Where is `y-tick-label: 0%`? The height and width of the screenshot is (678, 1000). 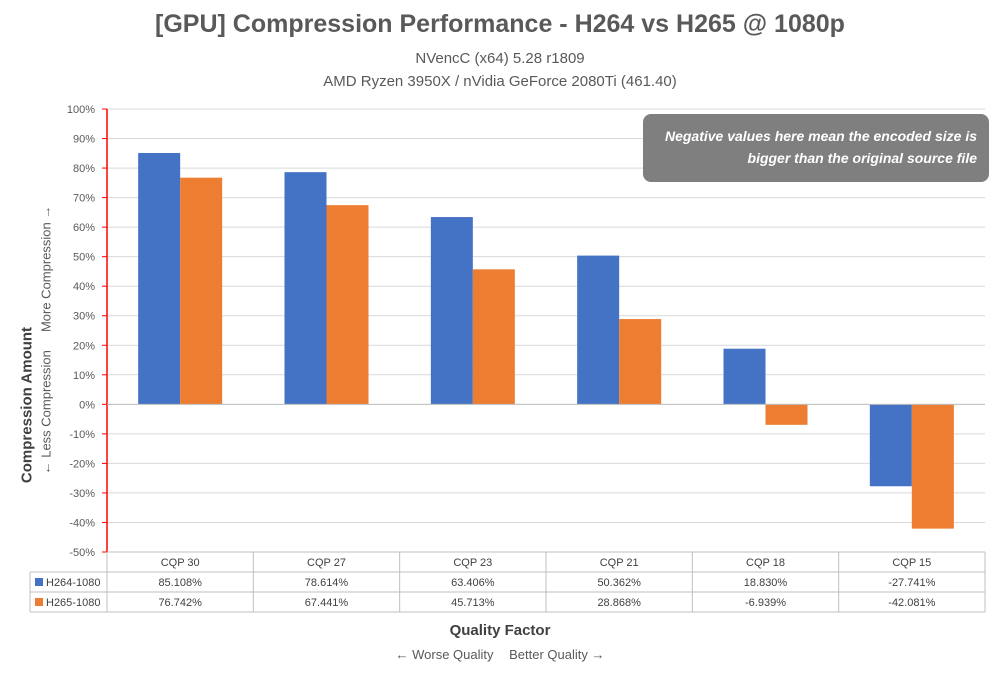 y-tick-label: 0% is located at coordinates (87, 405).